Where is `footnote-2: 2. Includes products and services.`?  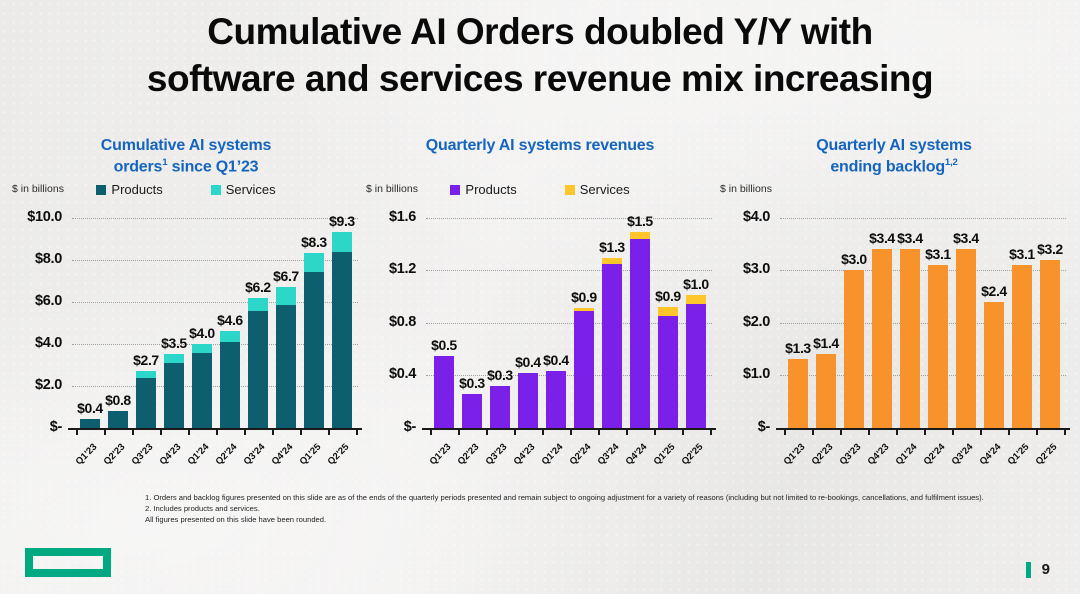 footnote-2: 2. Includes products and services. is located at coordinates (202, 508).